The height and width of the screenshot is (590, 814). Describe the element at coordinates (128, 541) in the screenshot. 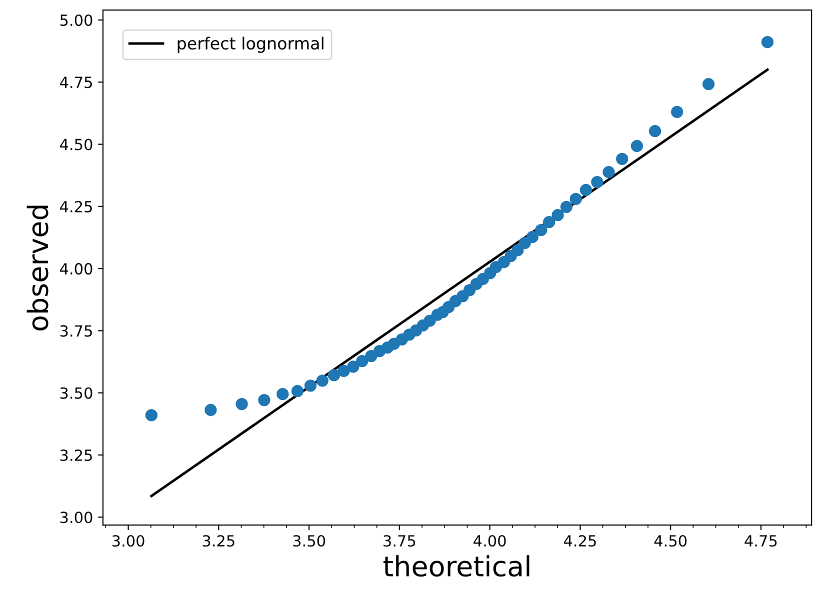

I see `x-tick-label: 3.00` at that location.